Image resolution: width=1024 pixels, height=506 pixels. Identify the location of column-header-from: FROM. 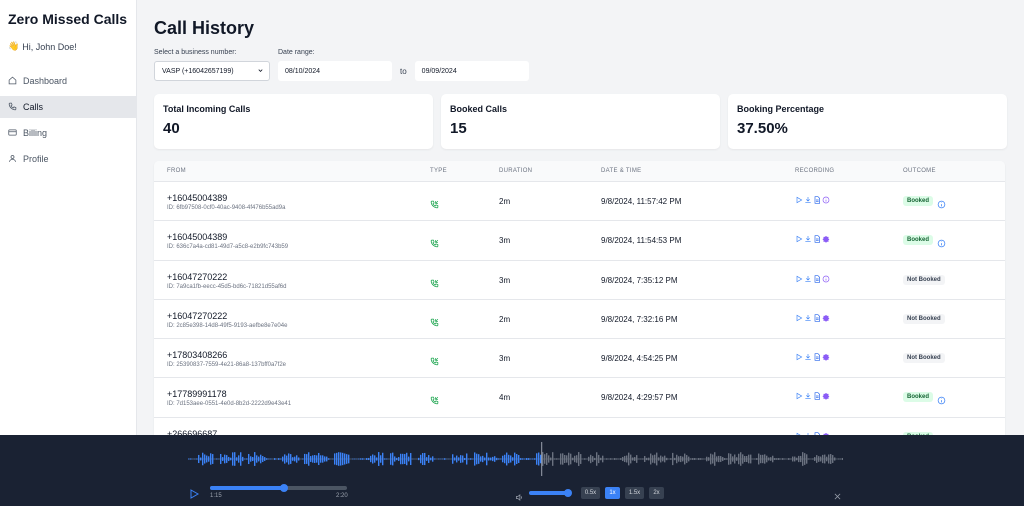
(176, 171).